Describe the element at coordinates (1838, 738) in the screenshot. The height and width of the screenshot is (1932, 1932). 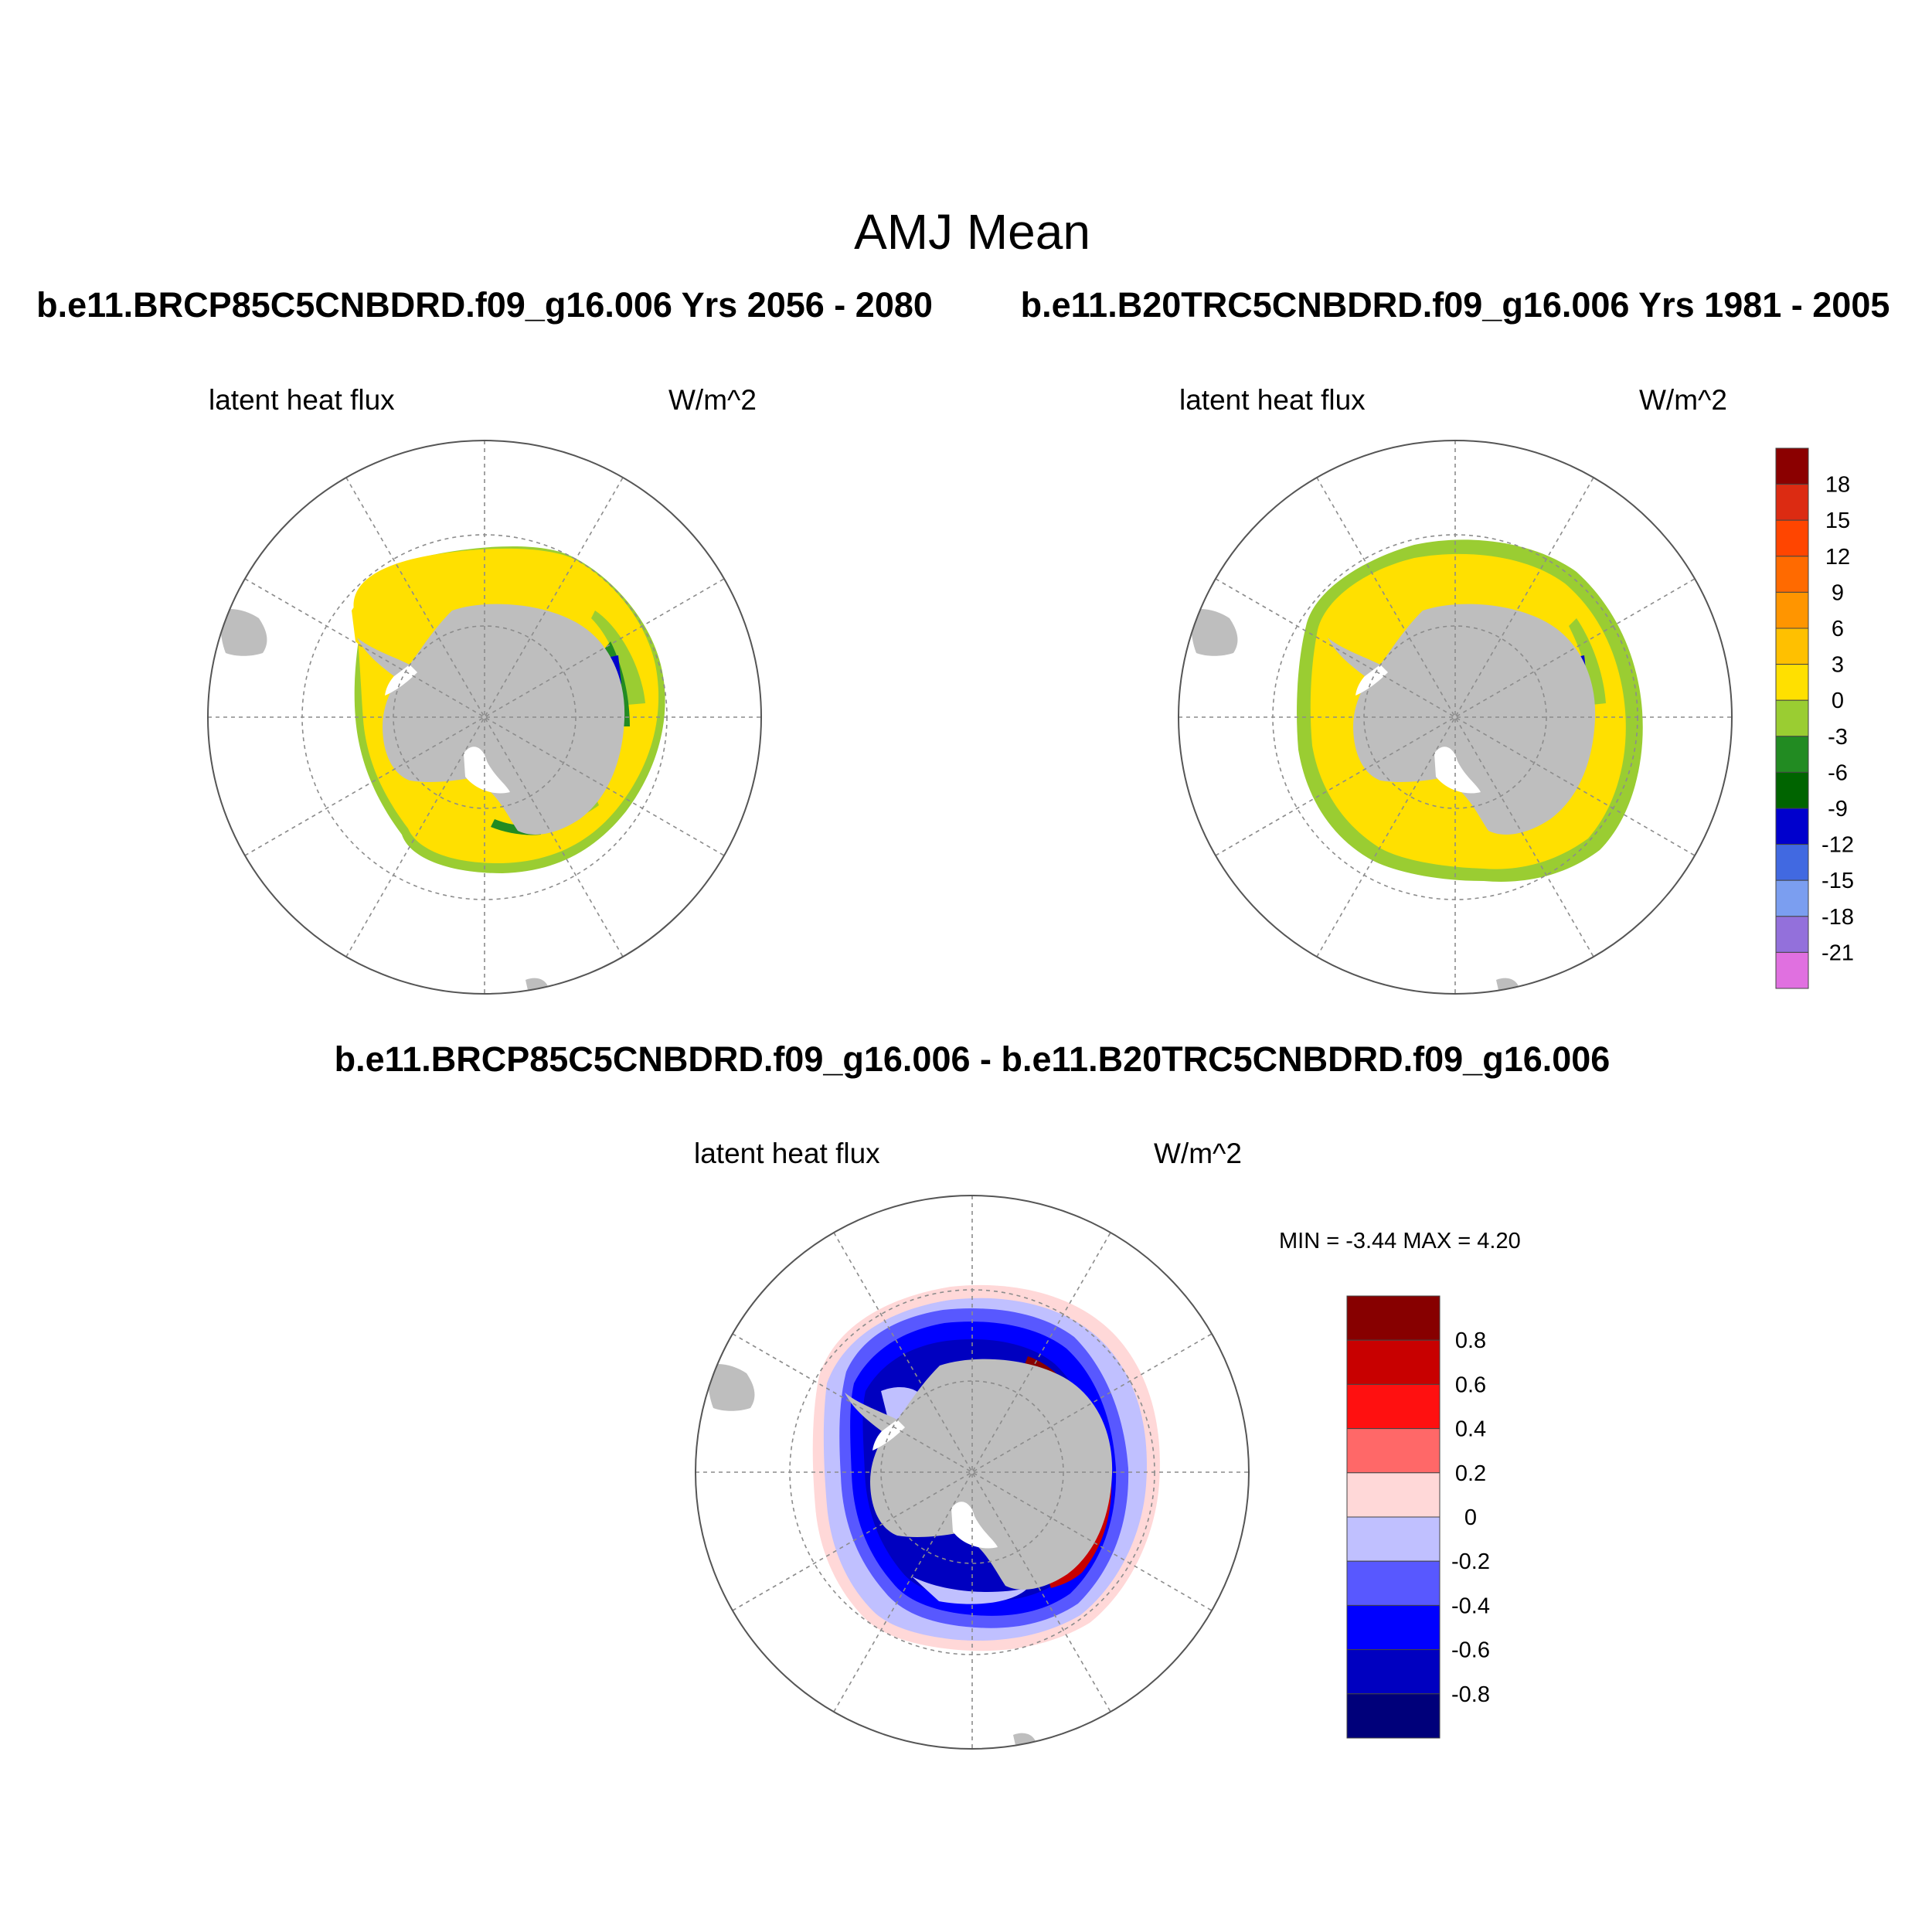
I see `colorbar-absolute-tick-label: -3` at that location.